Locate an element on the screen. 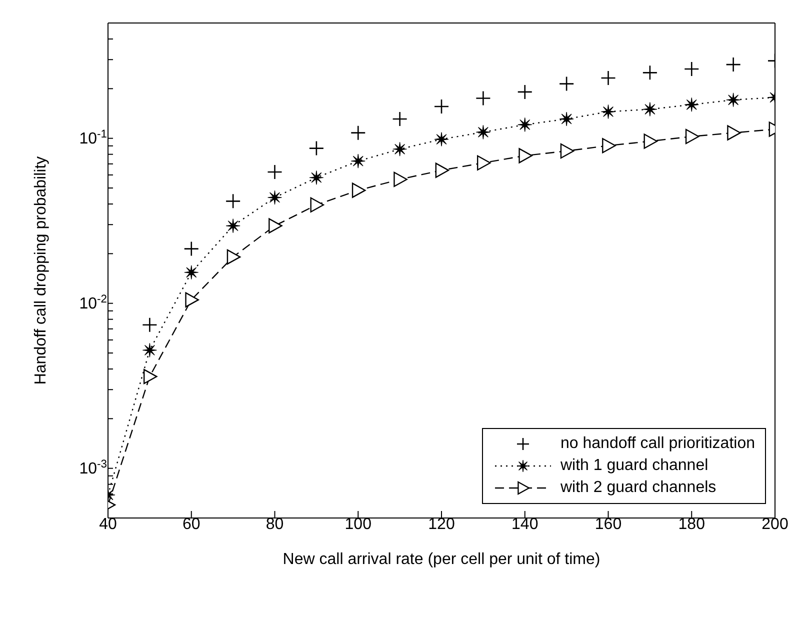 This screenshot has width=798, height=618. x-tick-label: 60 is located at coordinates (191, 524).